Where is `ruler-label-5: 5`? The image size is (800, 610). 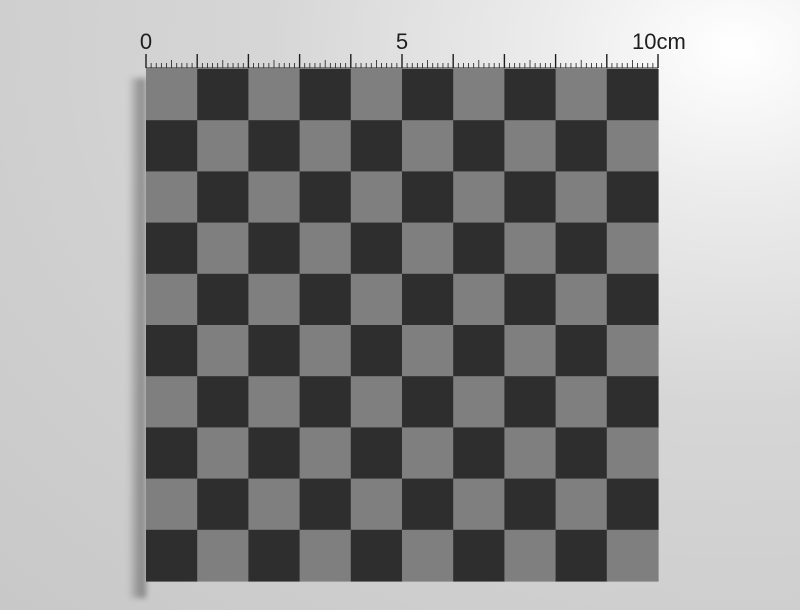 ruler-label-5: 5 is located at coordinates (402, 41).